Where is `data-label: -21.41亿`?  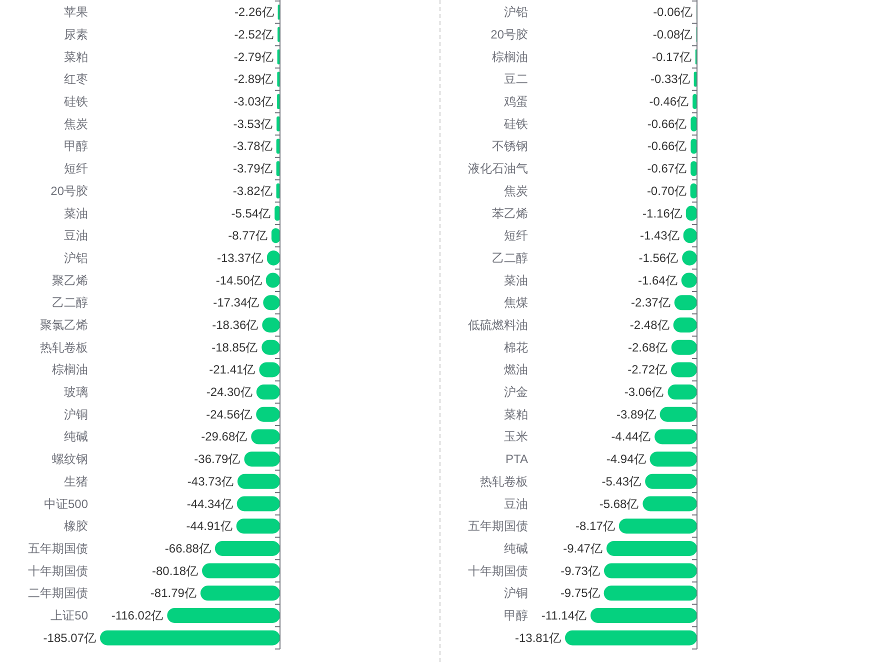 data-label: -21.41亿 is located at coordinates (232, 369).